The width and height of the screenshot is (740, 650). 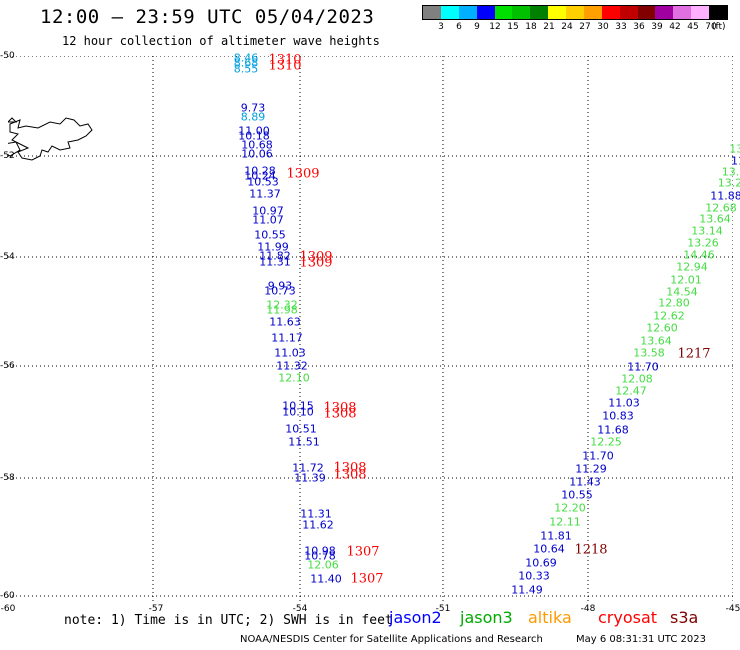 I want to click on color-scale-tick: 33, so click(x=621, y=27).